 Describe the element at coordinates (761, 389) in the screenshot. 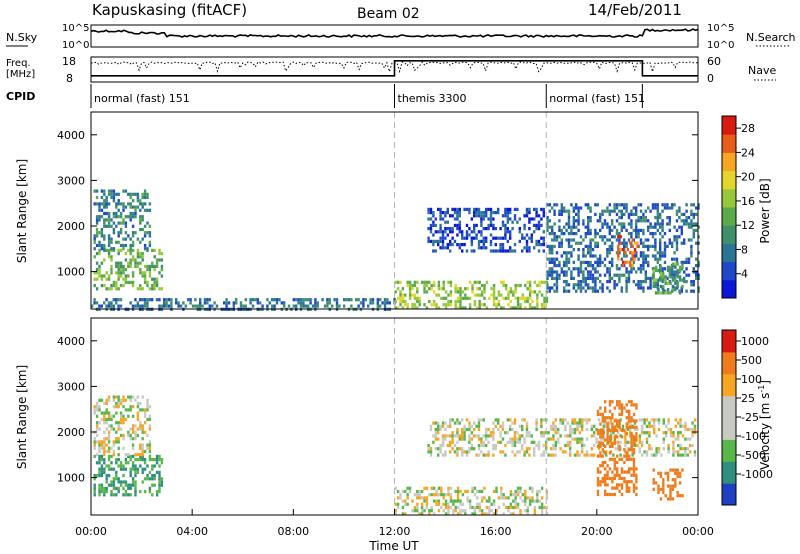

I see `velocity-colorbar-label-exp: -1` at that location.